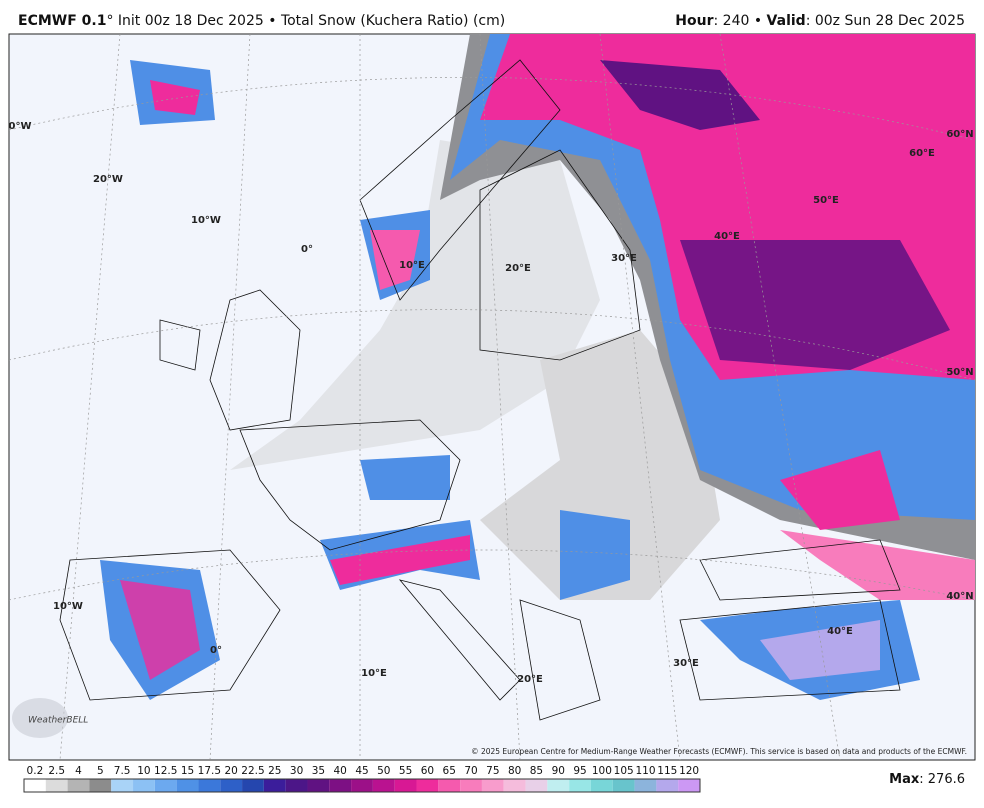 This screenshot has width=984, height=808. Describe the element at coordinates (786, 21) in the screenshot. I see `valid-label: Valid` at that location.